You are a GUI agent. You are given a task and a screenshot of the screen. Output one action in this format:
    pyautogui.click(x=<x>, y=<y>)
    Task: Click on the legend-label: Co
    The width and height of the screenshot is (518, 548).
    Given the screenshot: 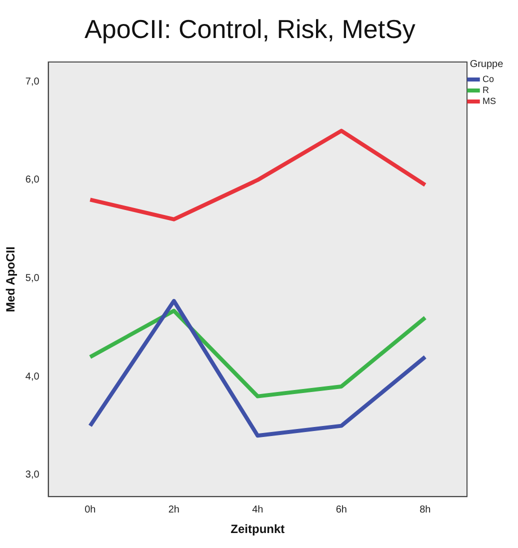 What is the action you would take?
    pyautogui.click(x=488, y=79)
    